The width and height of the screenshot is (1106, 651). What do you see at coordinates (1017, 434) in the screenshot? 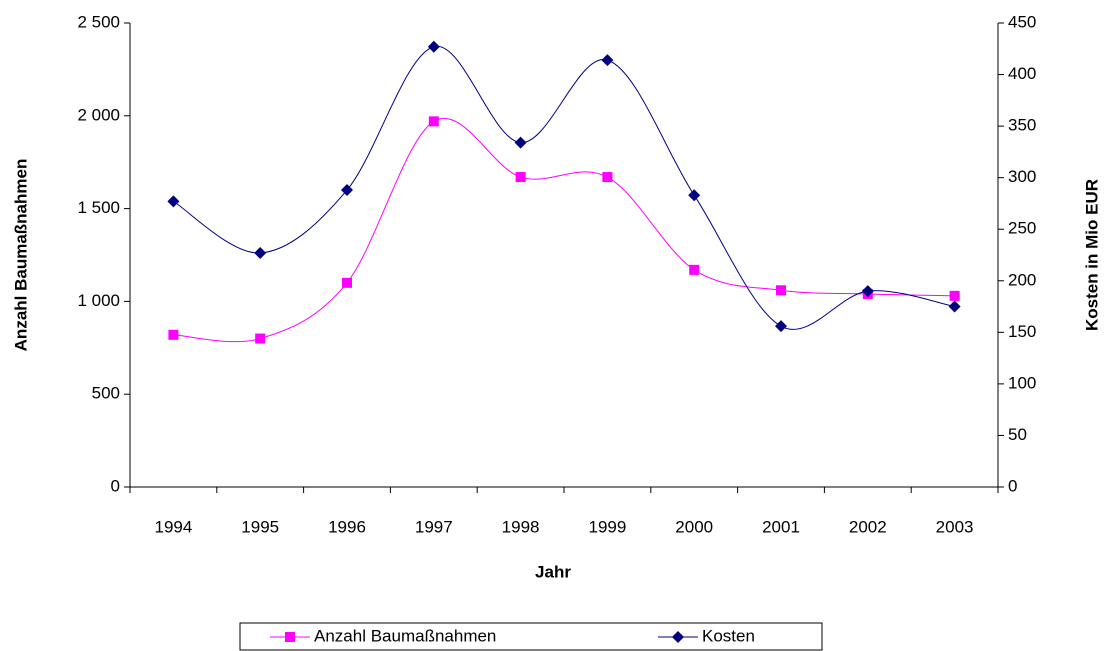
I see `y2-tick-label: 50` at bounding box center [1017, 434].